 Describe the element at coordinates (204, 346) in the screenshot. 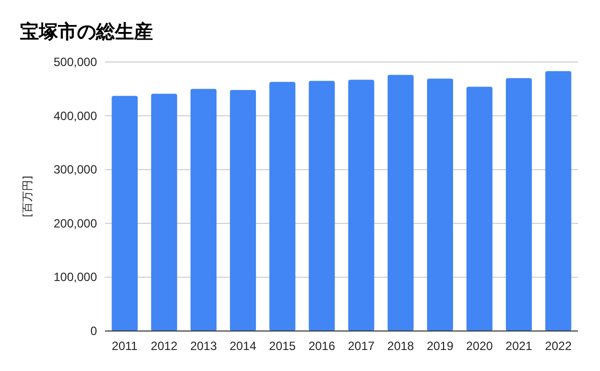

I see `x-tick-label: 2013` at that location.